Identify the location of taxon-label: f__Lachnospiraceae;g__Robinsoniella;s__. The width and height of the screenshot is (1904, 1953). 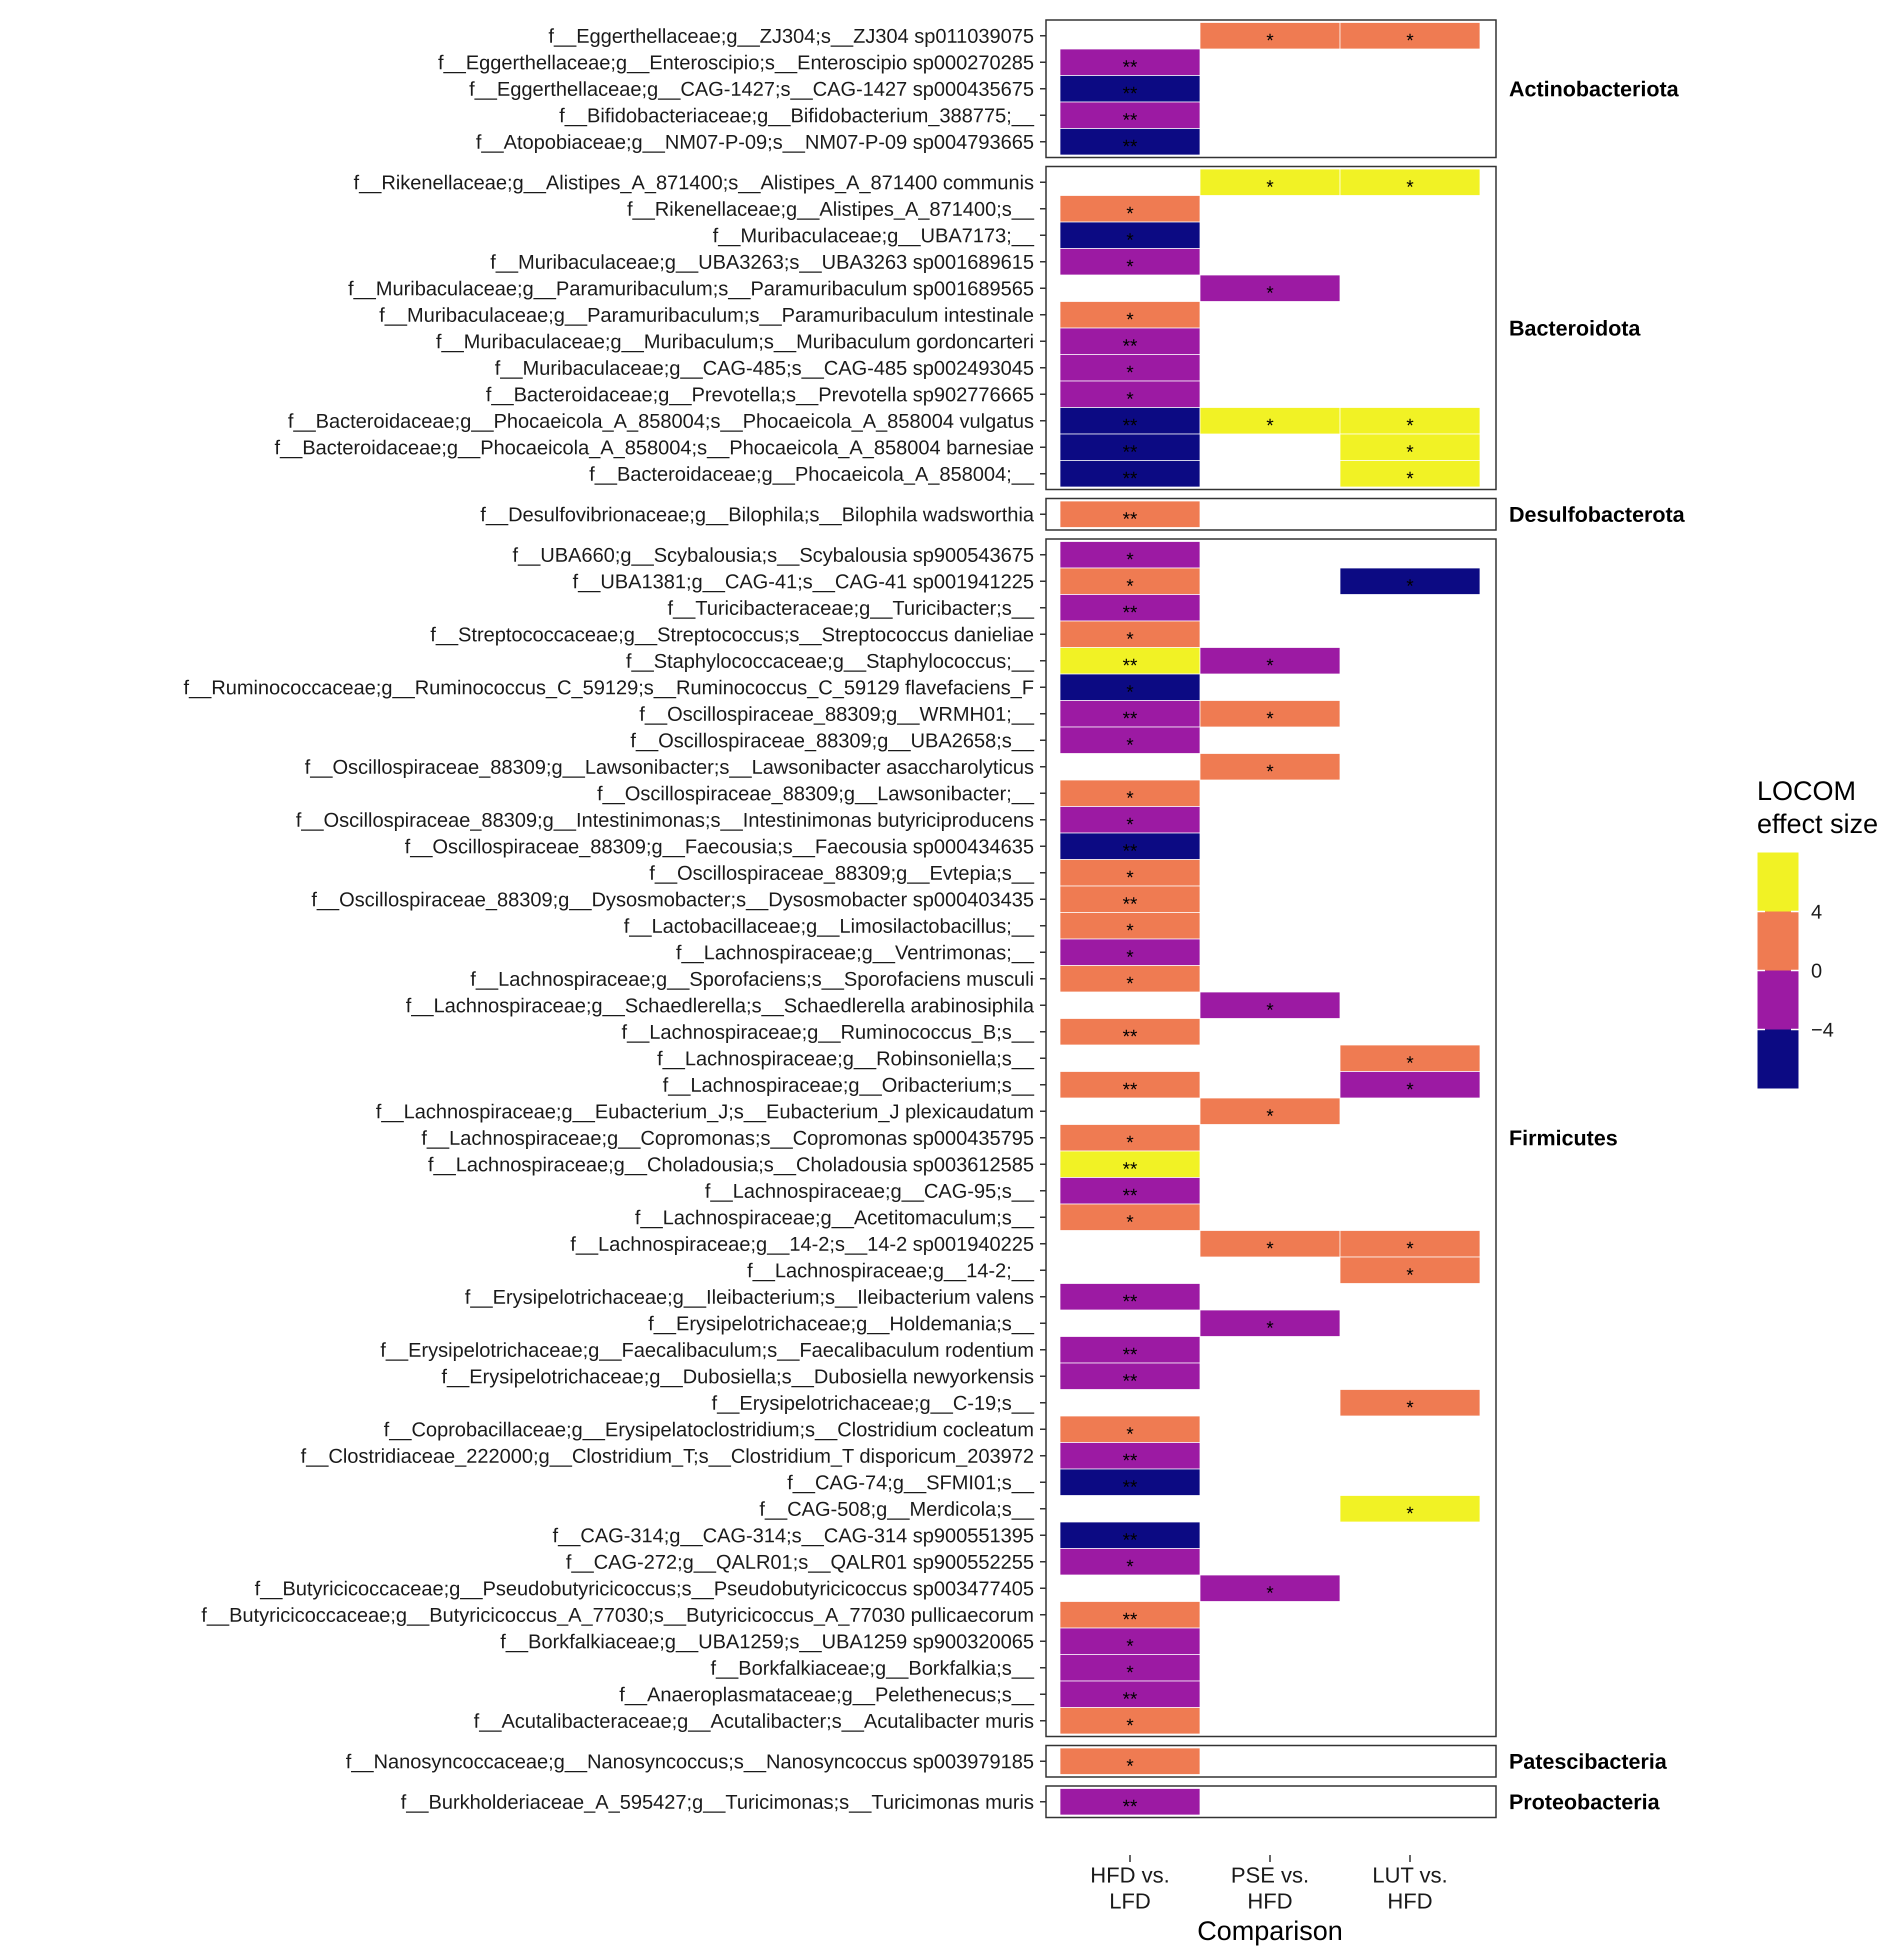
(845, 1059).